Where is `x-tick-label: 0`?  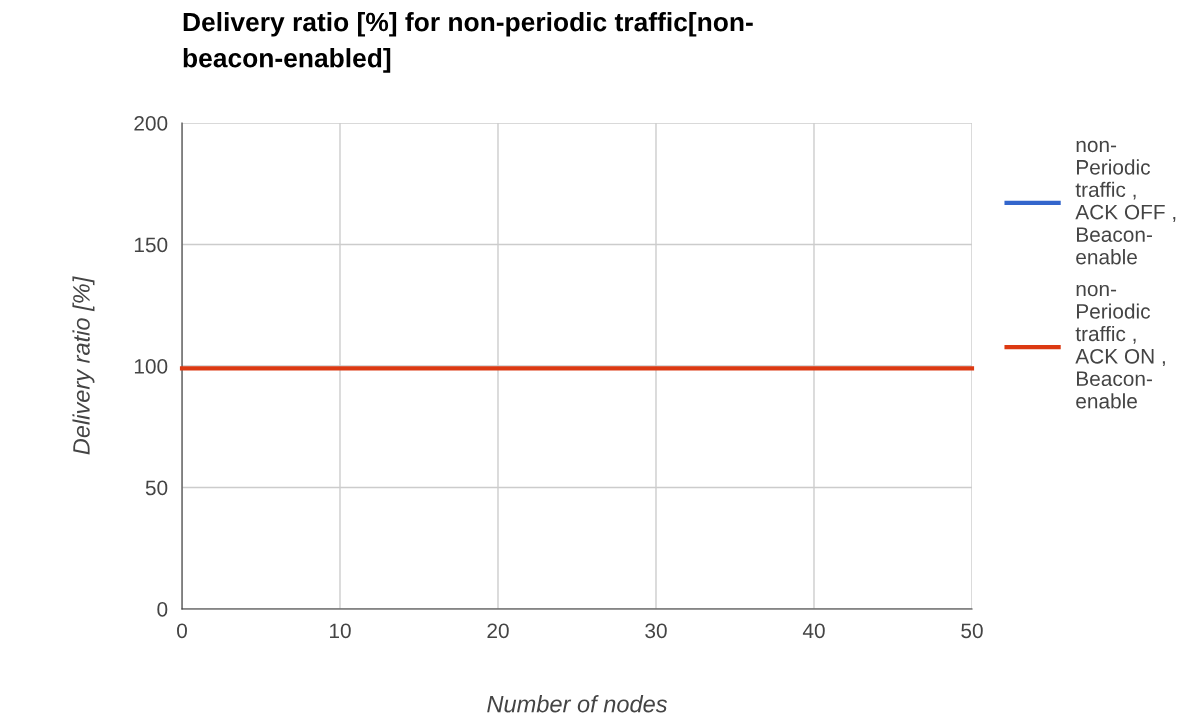
x-tick-label: 0 is located at coordinates (182, 631).